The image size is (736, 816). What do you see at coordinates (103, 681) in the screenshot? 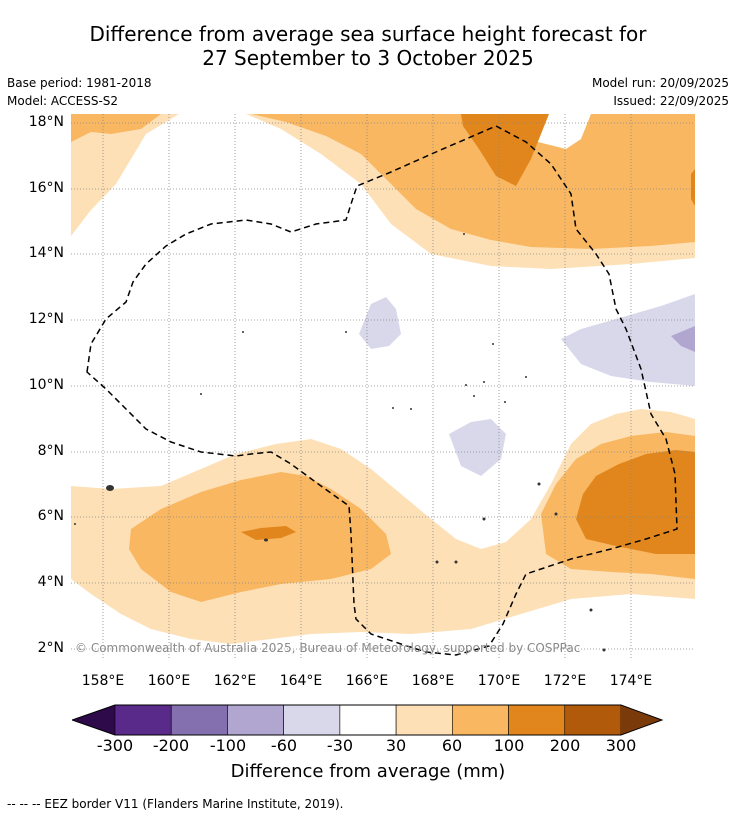
I see `lon-label-158e: 158°E` at bounding box center [103, 681].